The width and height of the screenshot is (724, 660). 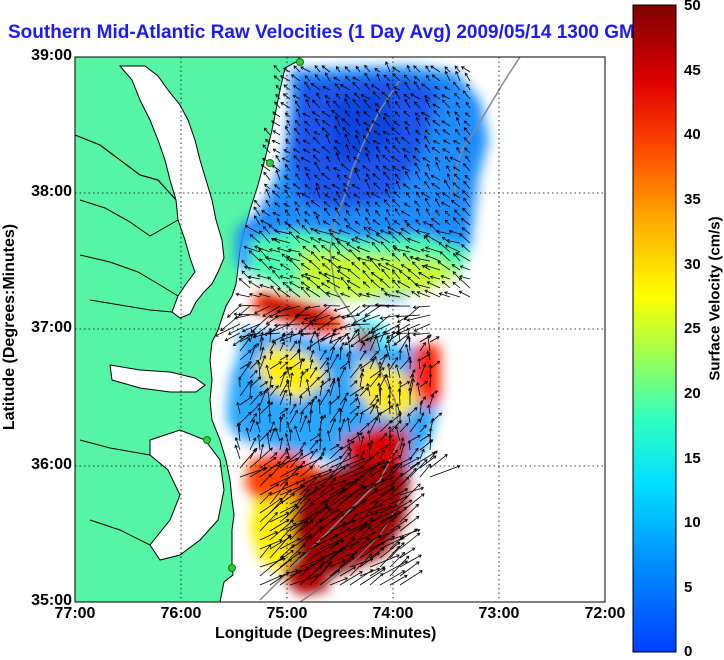 What do you see at coordinates (287, 614) in the screenshot?
I see `x-tick-label: 75:00` at bounding box center [287, 614].